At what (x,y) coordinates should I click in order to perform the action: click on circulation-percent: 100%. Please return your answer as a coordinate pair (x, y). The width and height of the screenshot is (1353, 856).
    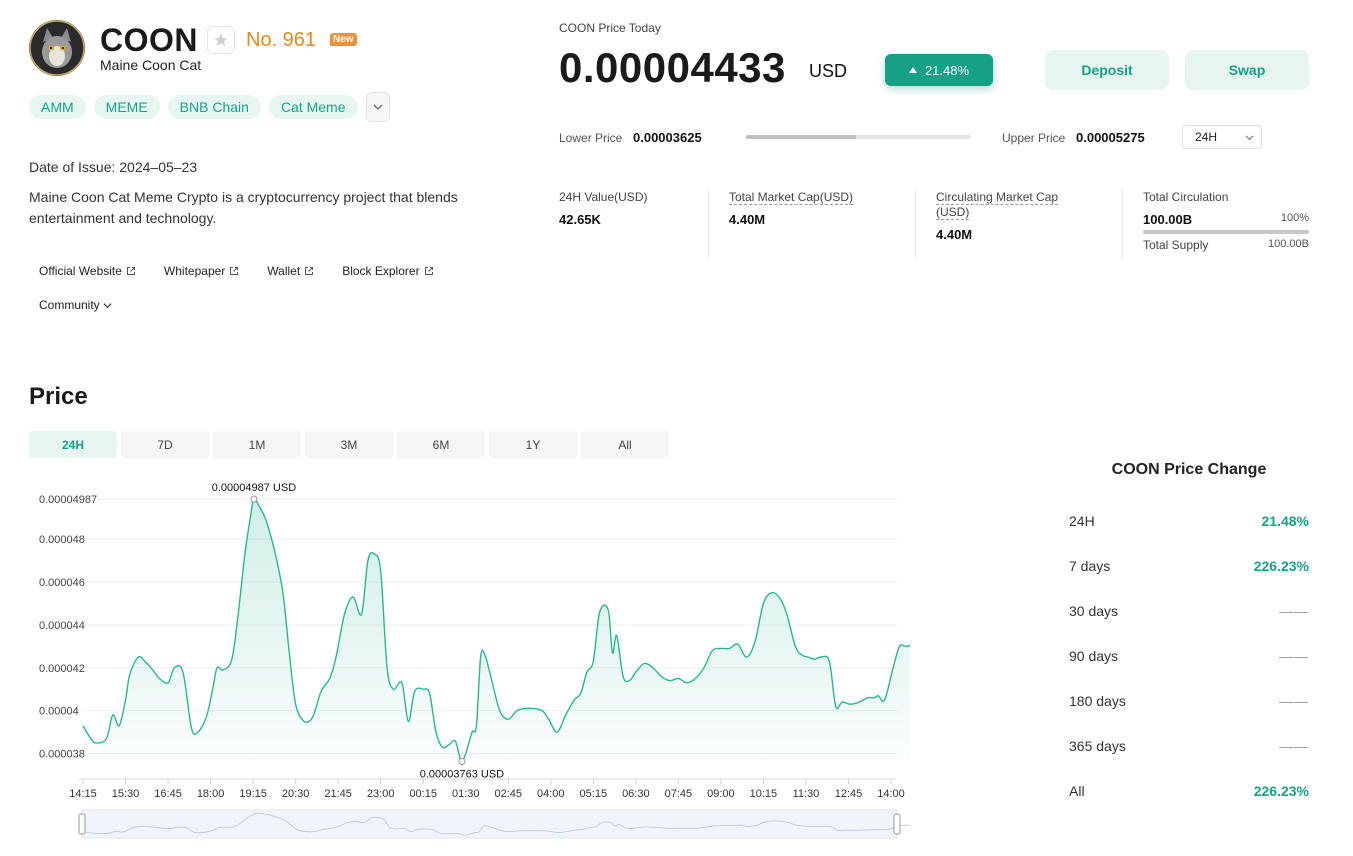
    Looking at the image, I should click on (1294, 218).